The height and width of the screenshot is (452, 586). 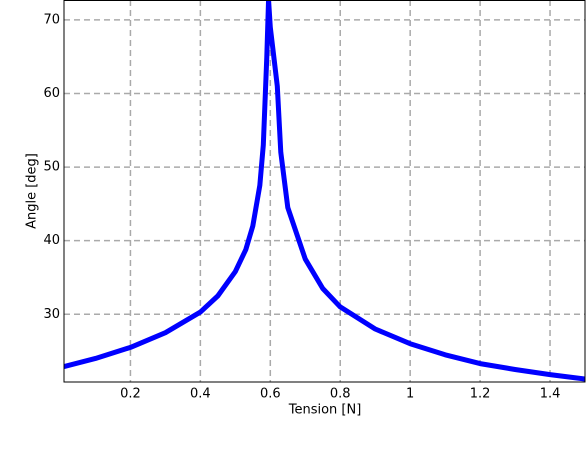 I want to click on x-tick-label: 0.4, so click(x=200, y=394).